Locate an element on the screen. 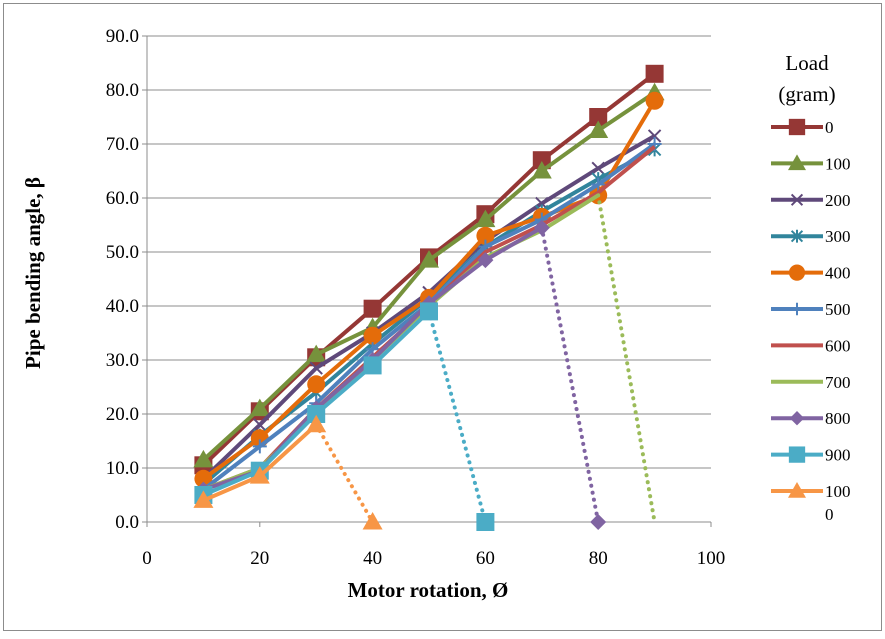 Image resolution: width=885 pixels, height=639 pixels. legend-item-500: 500 is located at coordinates (811, 309).